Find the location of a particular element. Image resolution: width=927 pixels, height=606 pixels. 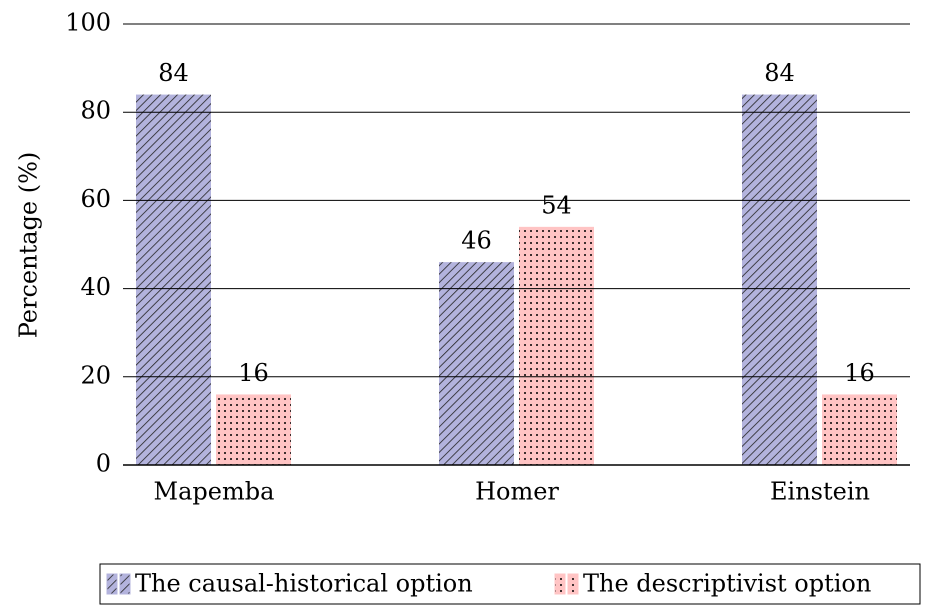

y-tick-label: 80 is located at coordinates (95, 111).